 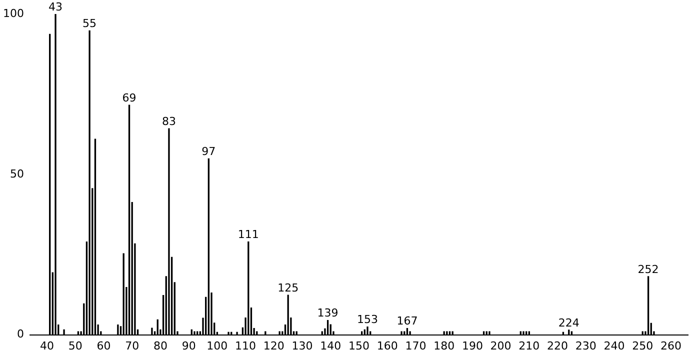 What do you see at coordinates (302, 345) in the screenshot?
I see `x-tick-label: 130` at bounding box center [302, 345].